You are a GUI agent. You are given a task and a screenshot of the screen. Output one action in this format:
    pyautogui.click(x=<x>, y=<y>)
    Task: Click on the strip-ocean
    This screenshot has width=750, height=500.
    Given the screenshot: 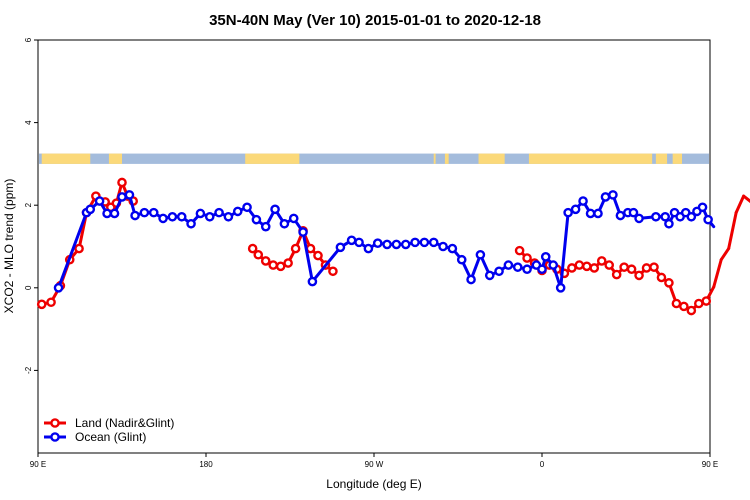 What is the action you would take?
    pyautogui.click(x=374, y=158)
    